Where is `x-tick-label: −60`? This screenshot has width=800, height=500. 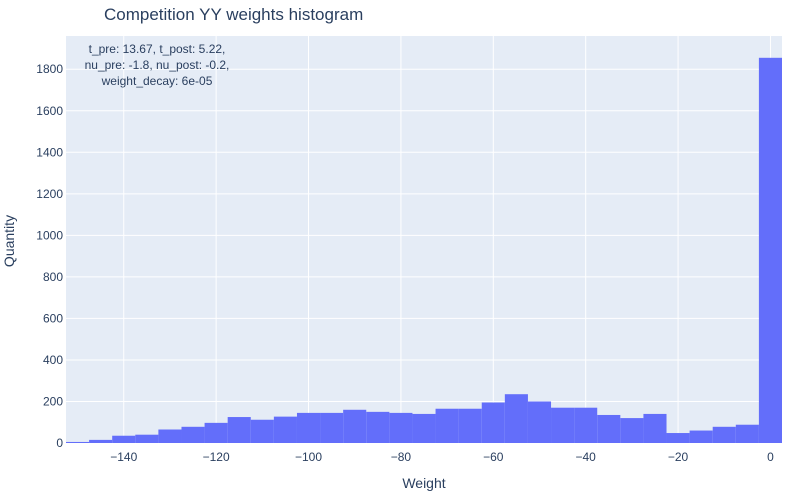
x-tick-label: −60 is located at coordinates (493, 457).